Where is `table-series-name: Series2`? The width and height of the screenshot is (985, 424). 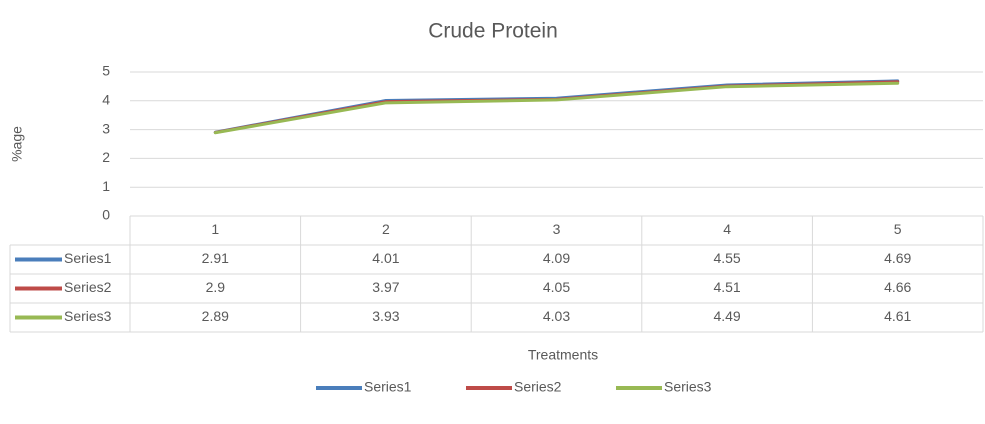
table-series-name: Series2 is located at coordinates (88, 287).